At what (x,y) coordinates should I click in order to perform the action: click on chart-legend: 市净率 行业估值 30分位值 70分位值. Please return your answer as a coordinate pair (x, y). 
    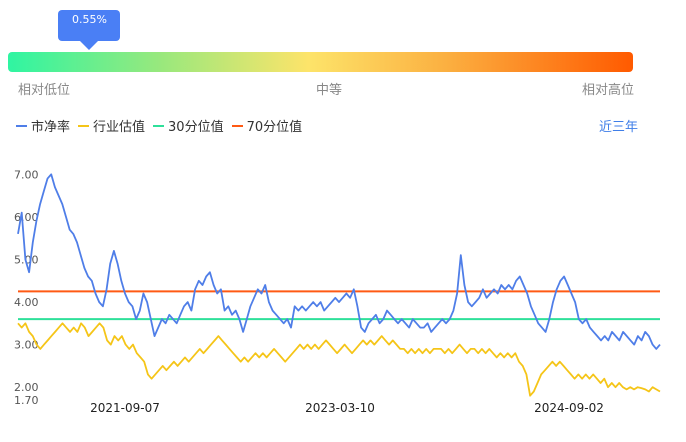
    Looking at the image, I should click on (163, 125).